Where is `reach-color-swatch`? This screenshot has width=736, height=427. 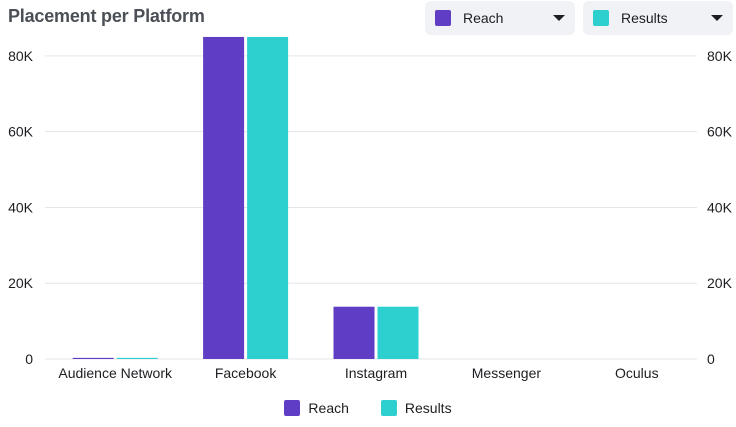 reach-color-swatch is located at coordinates (443, 18).